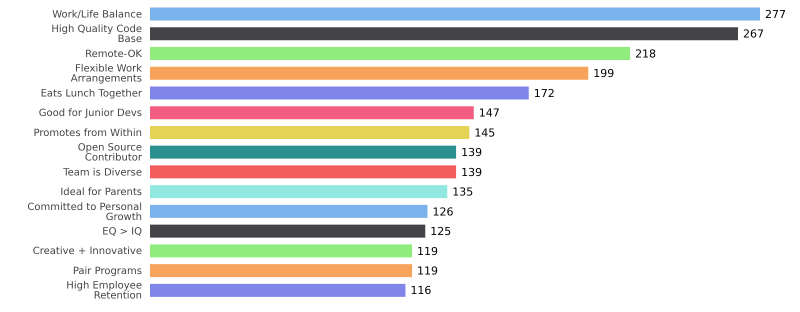 This screenshot has width=800, height=312. I want to click on y-tick-label: Work/Life Balance, so click(97, 14).